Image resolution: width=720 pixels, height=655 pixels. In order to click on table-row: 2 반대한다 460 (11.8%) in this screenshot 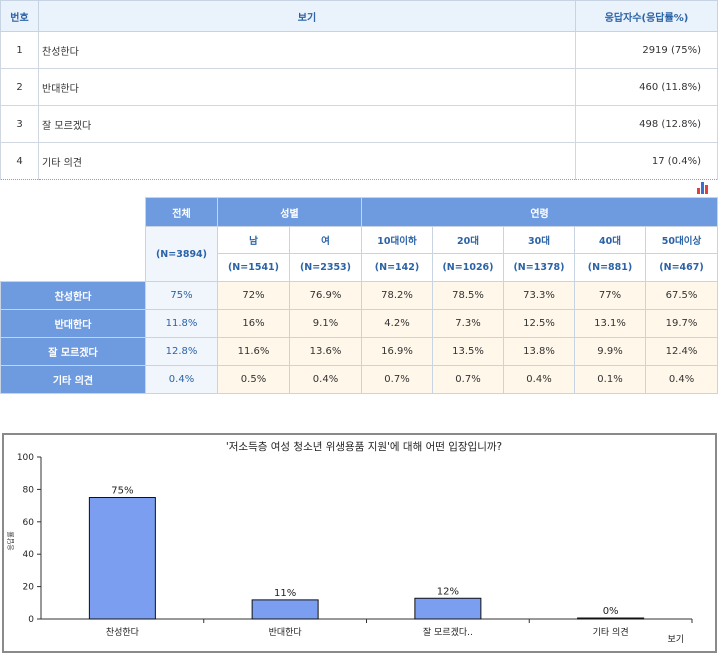, I will do `click(359, 87)`.